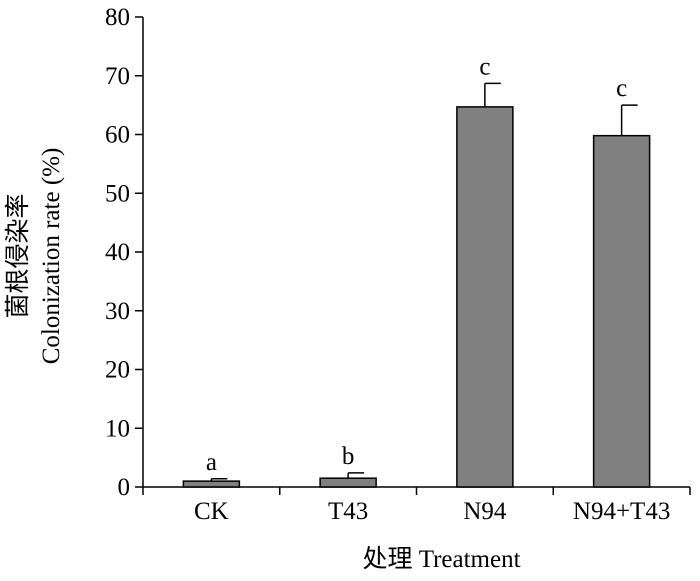 This screenshot has height=581, width=700. Describe the element at coordinates (117, 193) in the screenshot. I see `y-tick-label: 50` at that location.